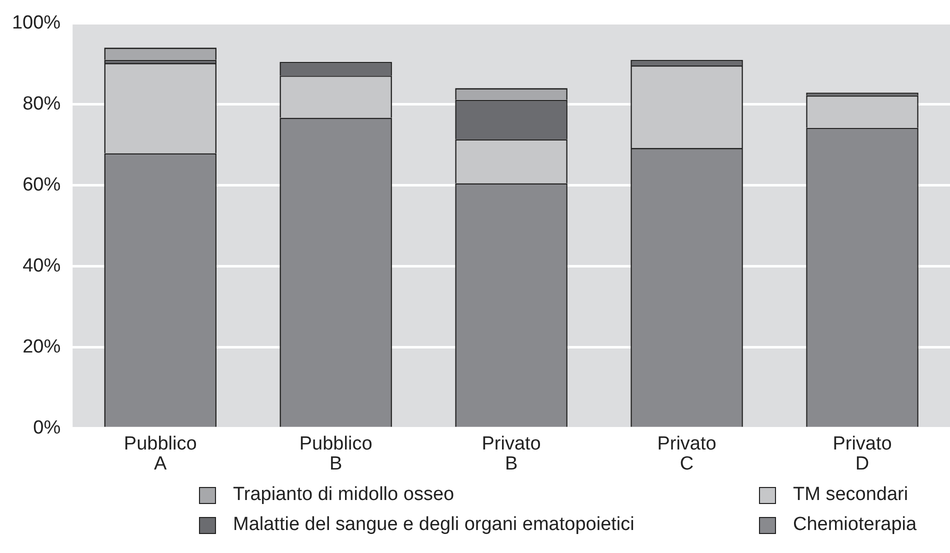 Image resolution: width=950 pixels, height=553 pixels. What do you see at coordinates (851, 495) in the screenshot?
I see `legend-label: TM secondari` at bounding box center [851, 495].